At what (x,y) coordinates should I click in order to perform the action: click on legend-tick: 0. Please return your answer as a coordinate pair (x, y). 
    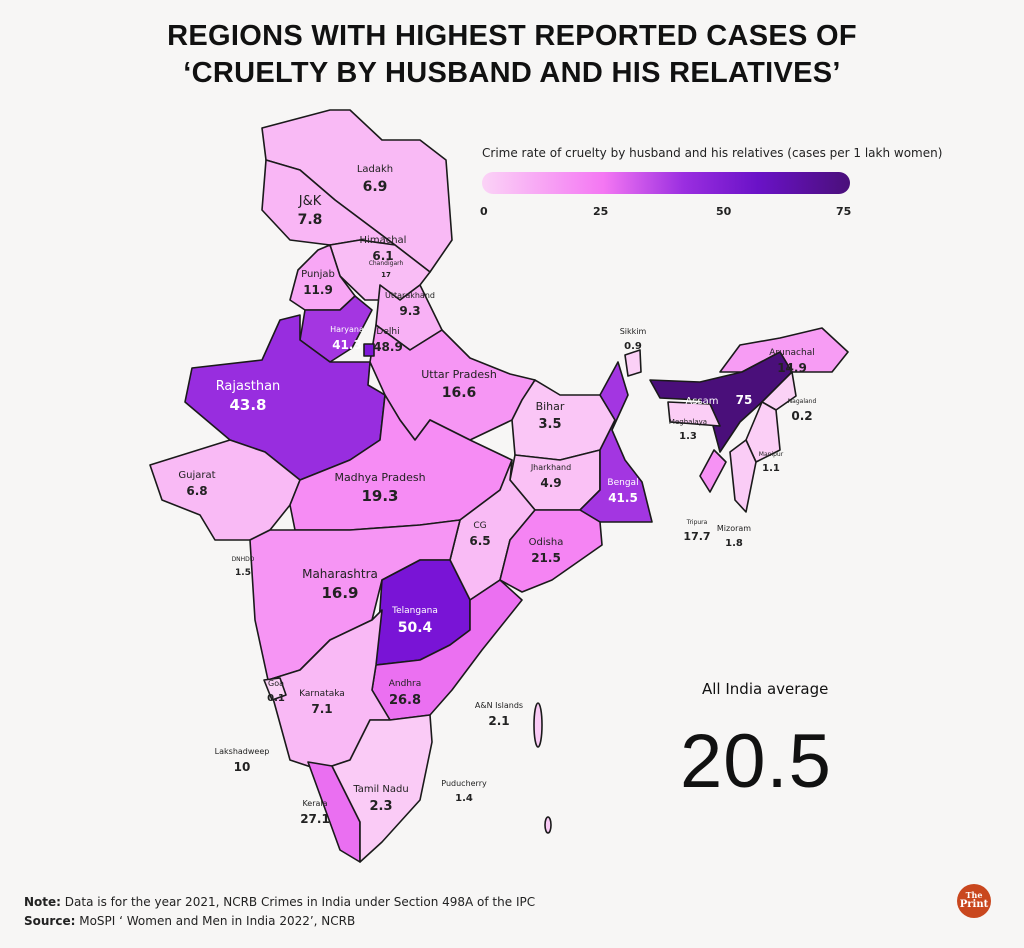
    Looking at the image, I should click on (484, 211).